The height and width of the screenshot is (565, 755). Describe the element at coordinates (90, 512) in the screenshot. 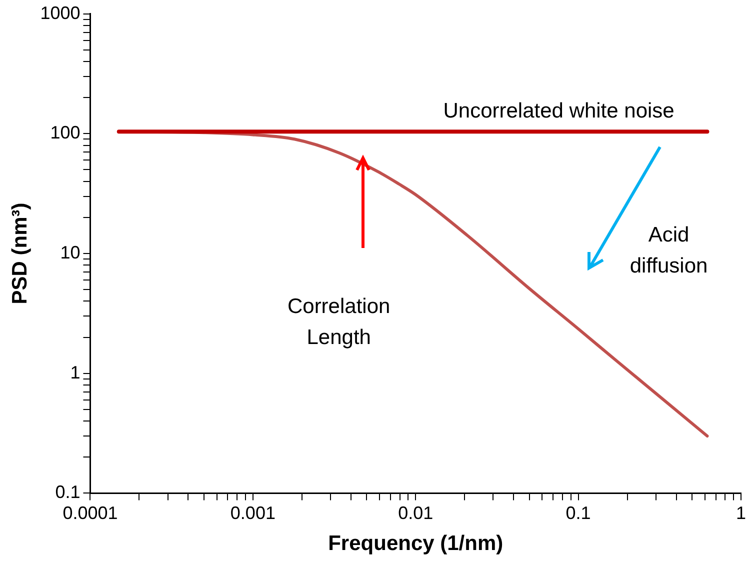

I see `x-tick-label: 0.0001` at that location.